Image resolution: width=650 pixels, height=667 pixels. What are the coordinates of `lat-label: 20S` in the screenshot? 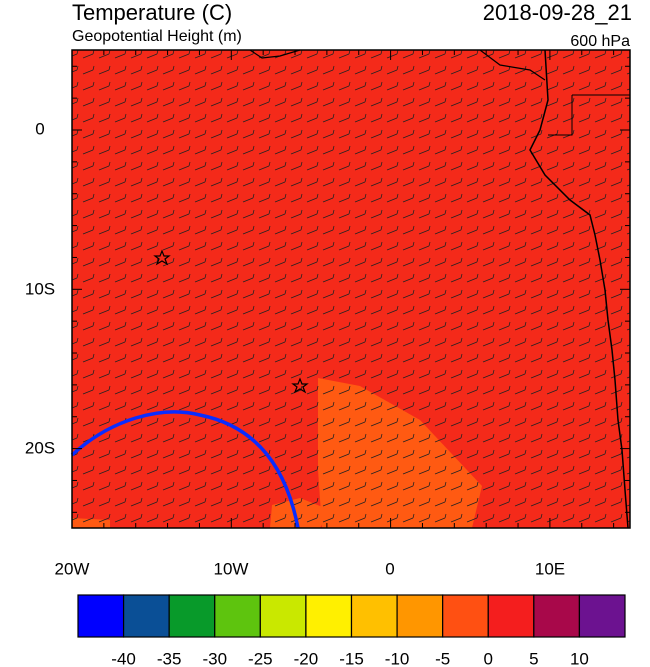 It's located at (40, 447).